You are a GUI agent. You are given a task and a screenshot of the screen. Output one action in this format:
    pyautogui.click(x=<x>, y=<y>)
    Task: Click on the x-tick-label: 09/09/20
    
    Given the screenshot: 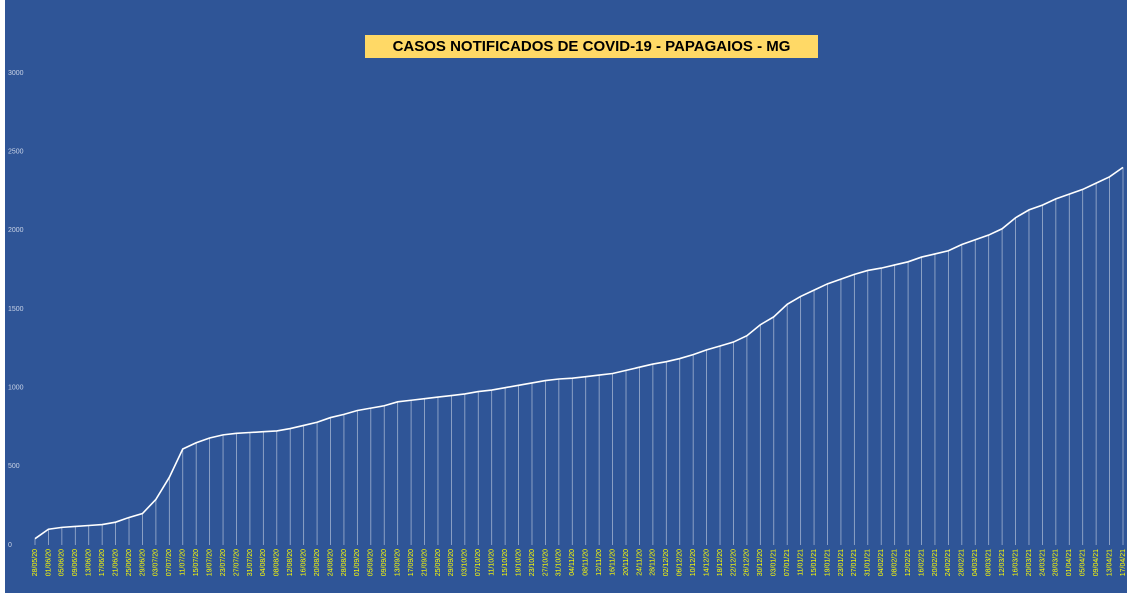 What is the action you would take?
    pyautogui.click(x=384, y=562)
    